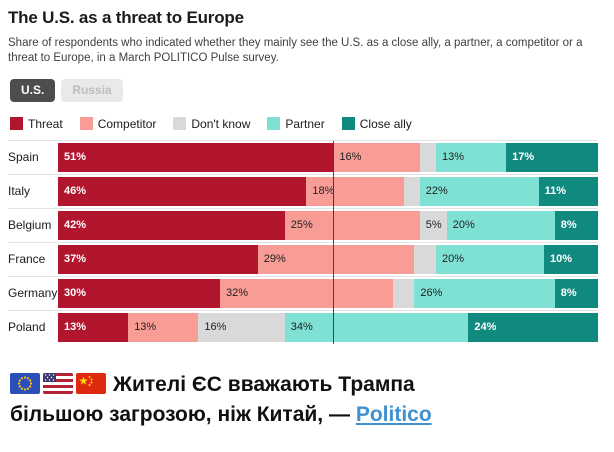 The height and width of the screenshot is (452, 614). Describe the element at coordinates (221, 123) in the screenshot. I see `legend-label: Don't know` at that location.